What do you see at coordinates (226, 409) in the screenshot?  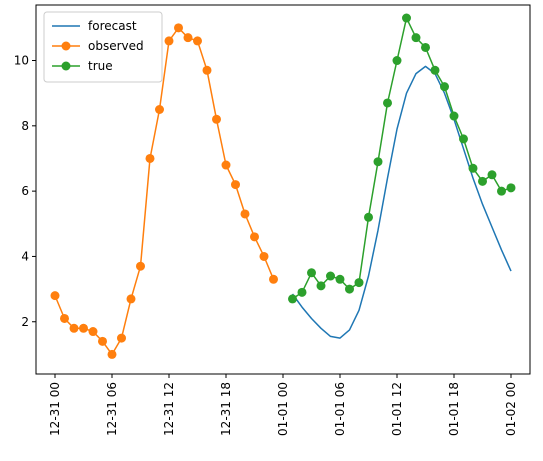 I see `x-tick-label: 12-31 18` at bounding box center [226, 409].